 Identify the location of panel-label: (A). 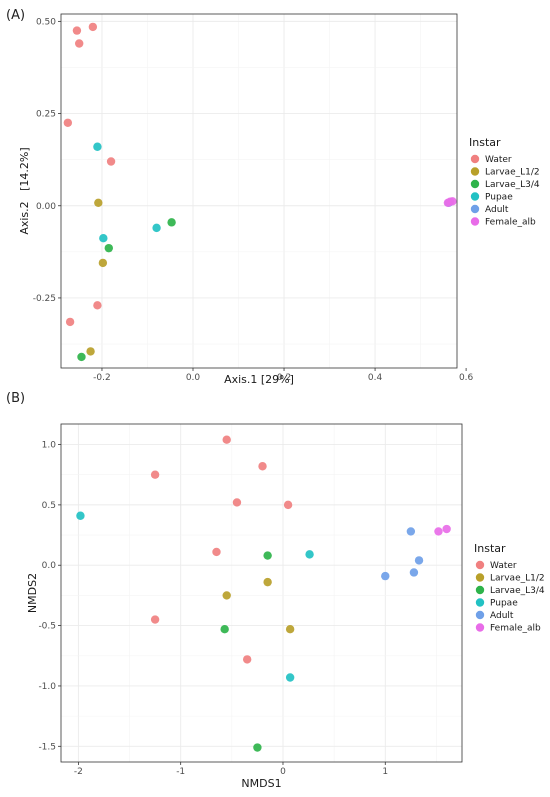
(15, 15).